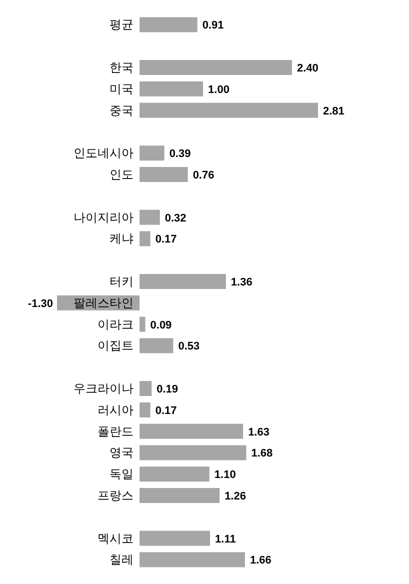 The width and height of the screenshot is (409, 584). Describe the element at coordinates (225, 539) in the screenshot. I see `data-label: 1.11` at that location.